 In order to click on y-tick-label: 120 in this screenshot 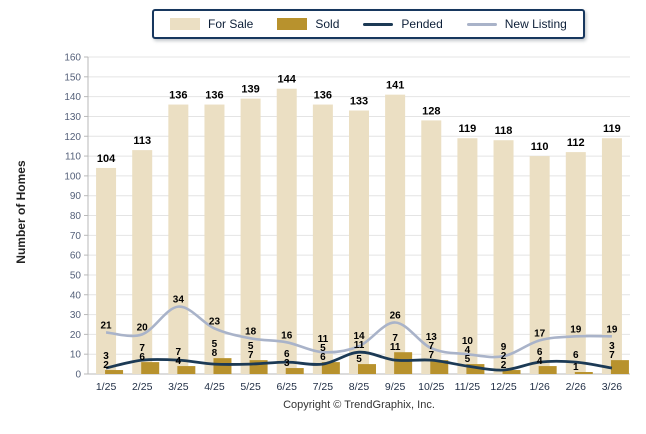, I will do `click(72, 137)`.